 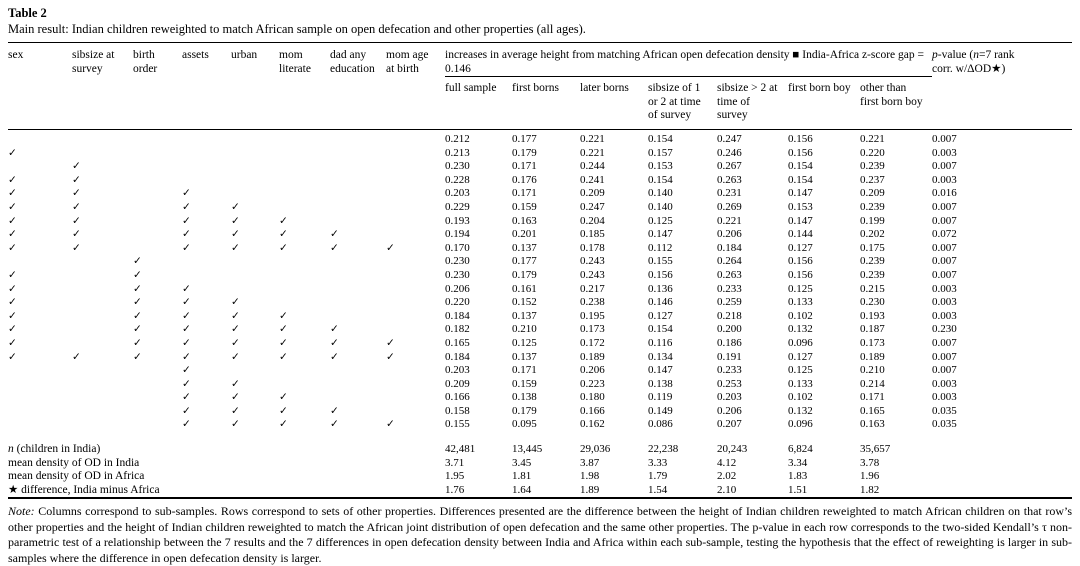 What do you see at coordinates (524, 234) in the screenshot?
I see `value-cell: 0.201` at bounding box center [524, 234].